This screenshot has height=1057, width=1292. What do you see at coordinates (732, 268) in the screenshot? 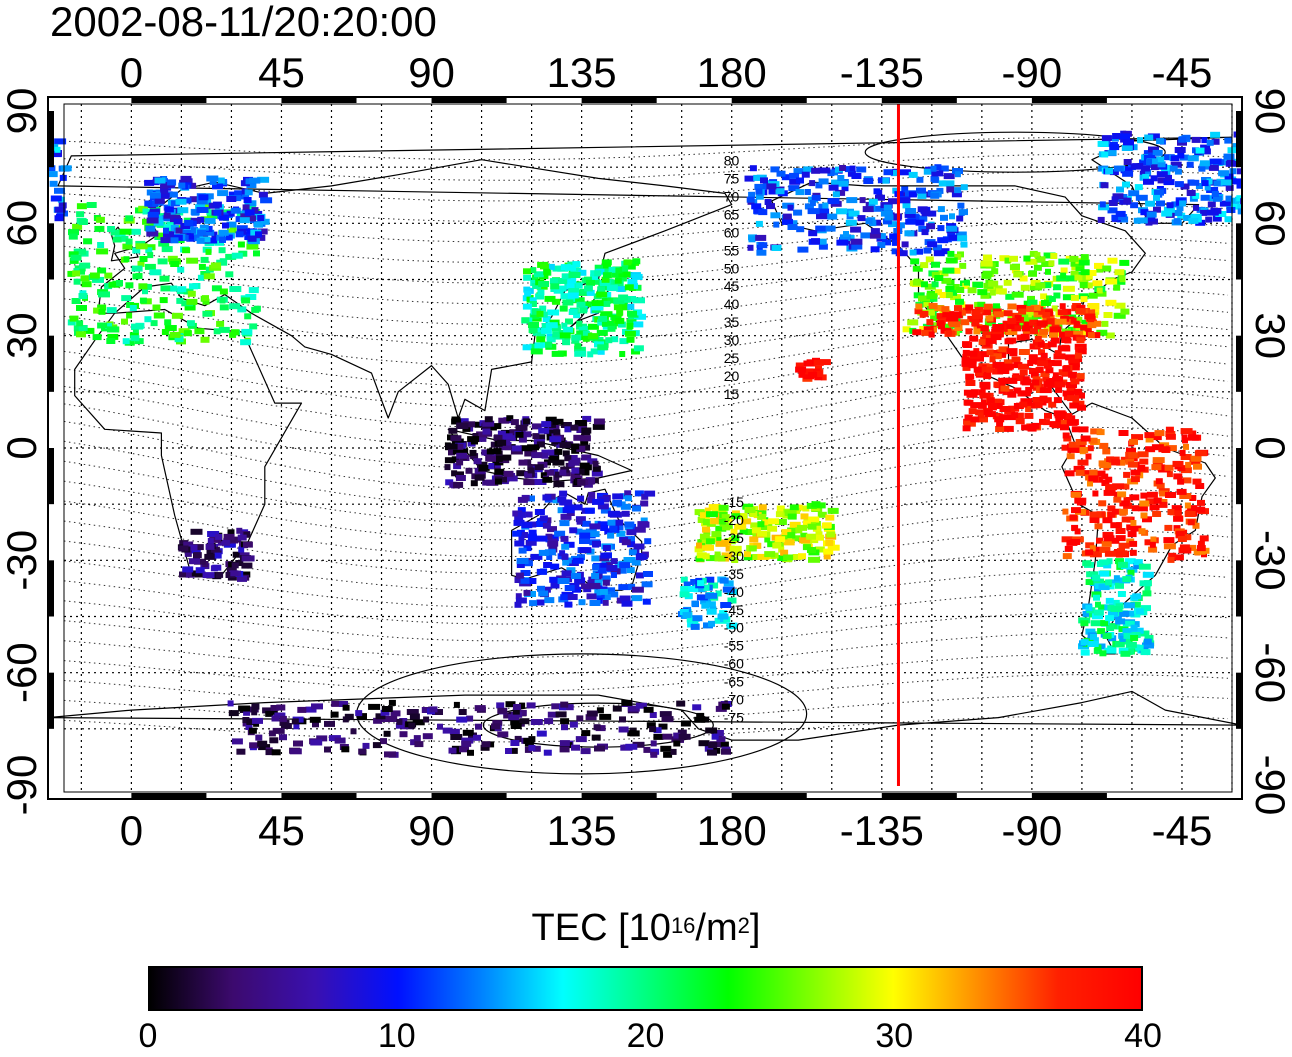
I see `magnetic-latitude-label: 50` at bounding box center [732, 268].